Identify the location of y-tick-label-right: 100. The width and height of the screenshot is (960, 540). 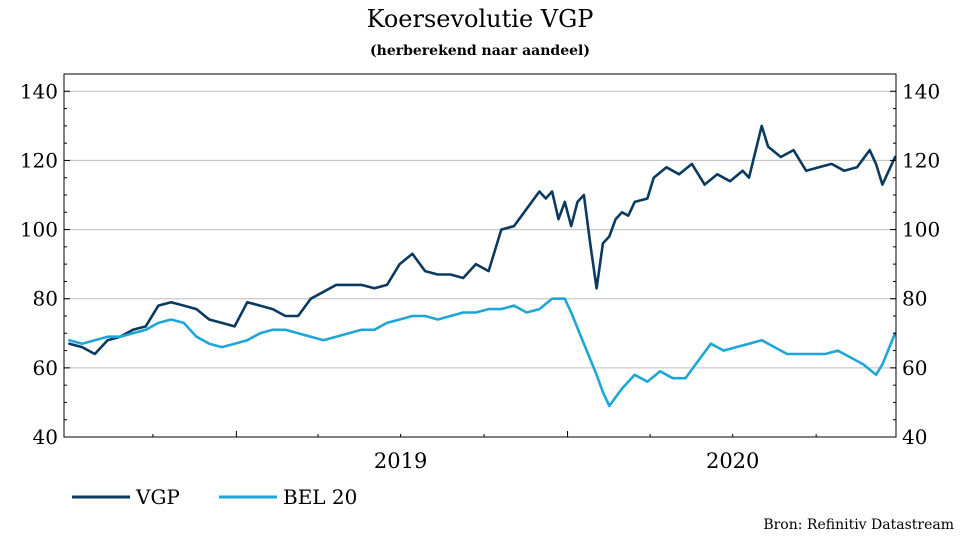
(921, 230).